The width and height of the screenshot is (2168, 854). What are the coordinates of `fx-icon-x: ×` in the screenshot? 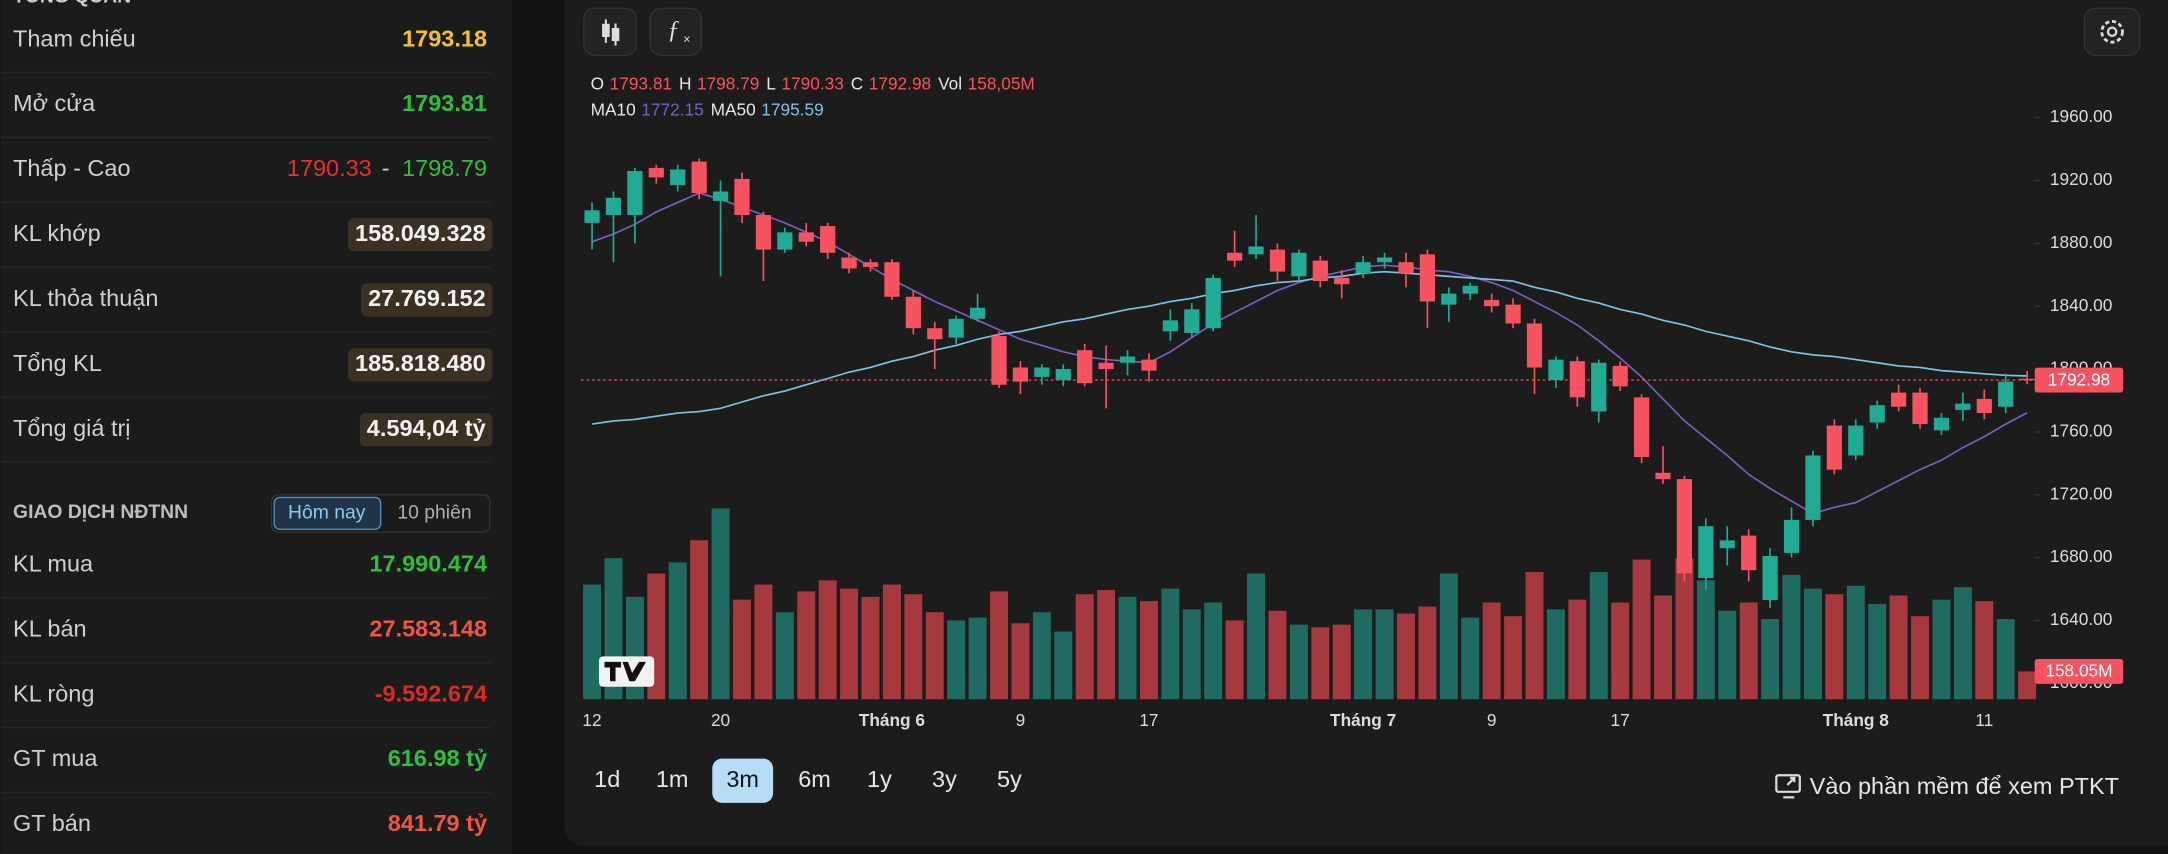 It's located at (686, 39).